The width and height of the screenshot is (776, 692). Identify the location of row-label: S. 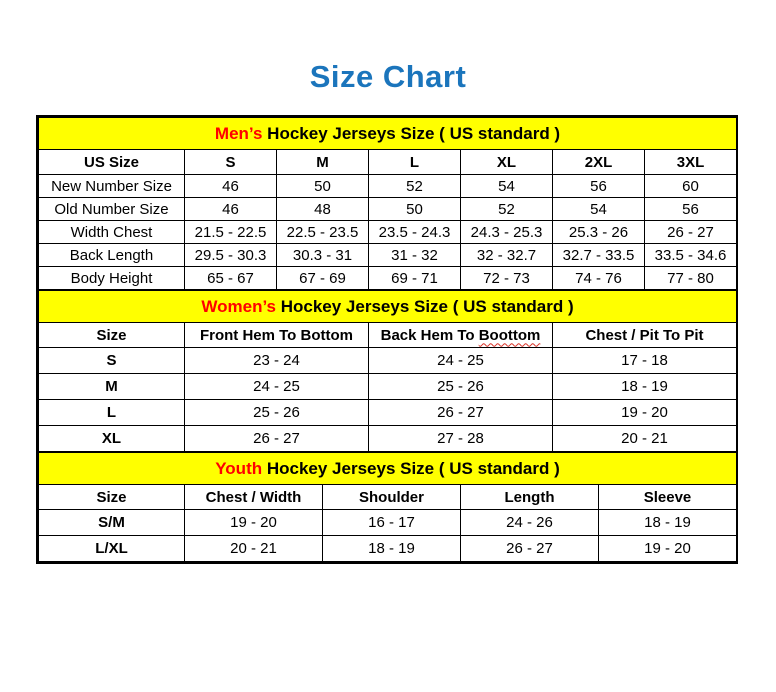
(111, 361).